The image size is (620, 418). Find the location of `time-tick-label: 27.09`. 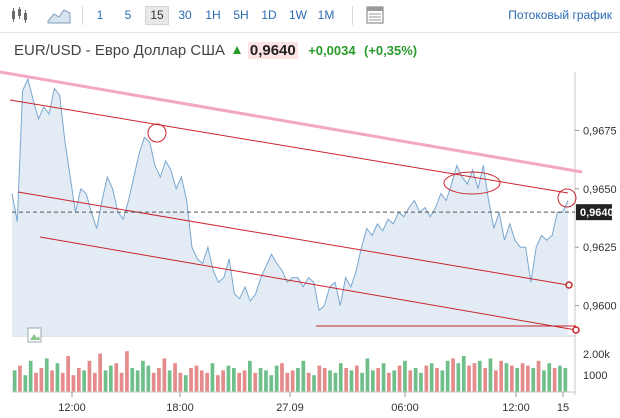

time-tick-label: 27.09 is located at coordinates (290, 408).